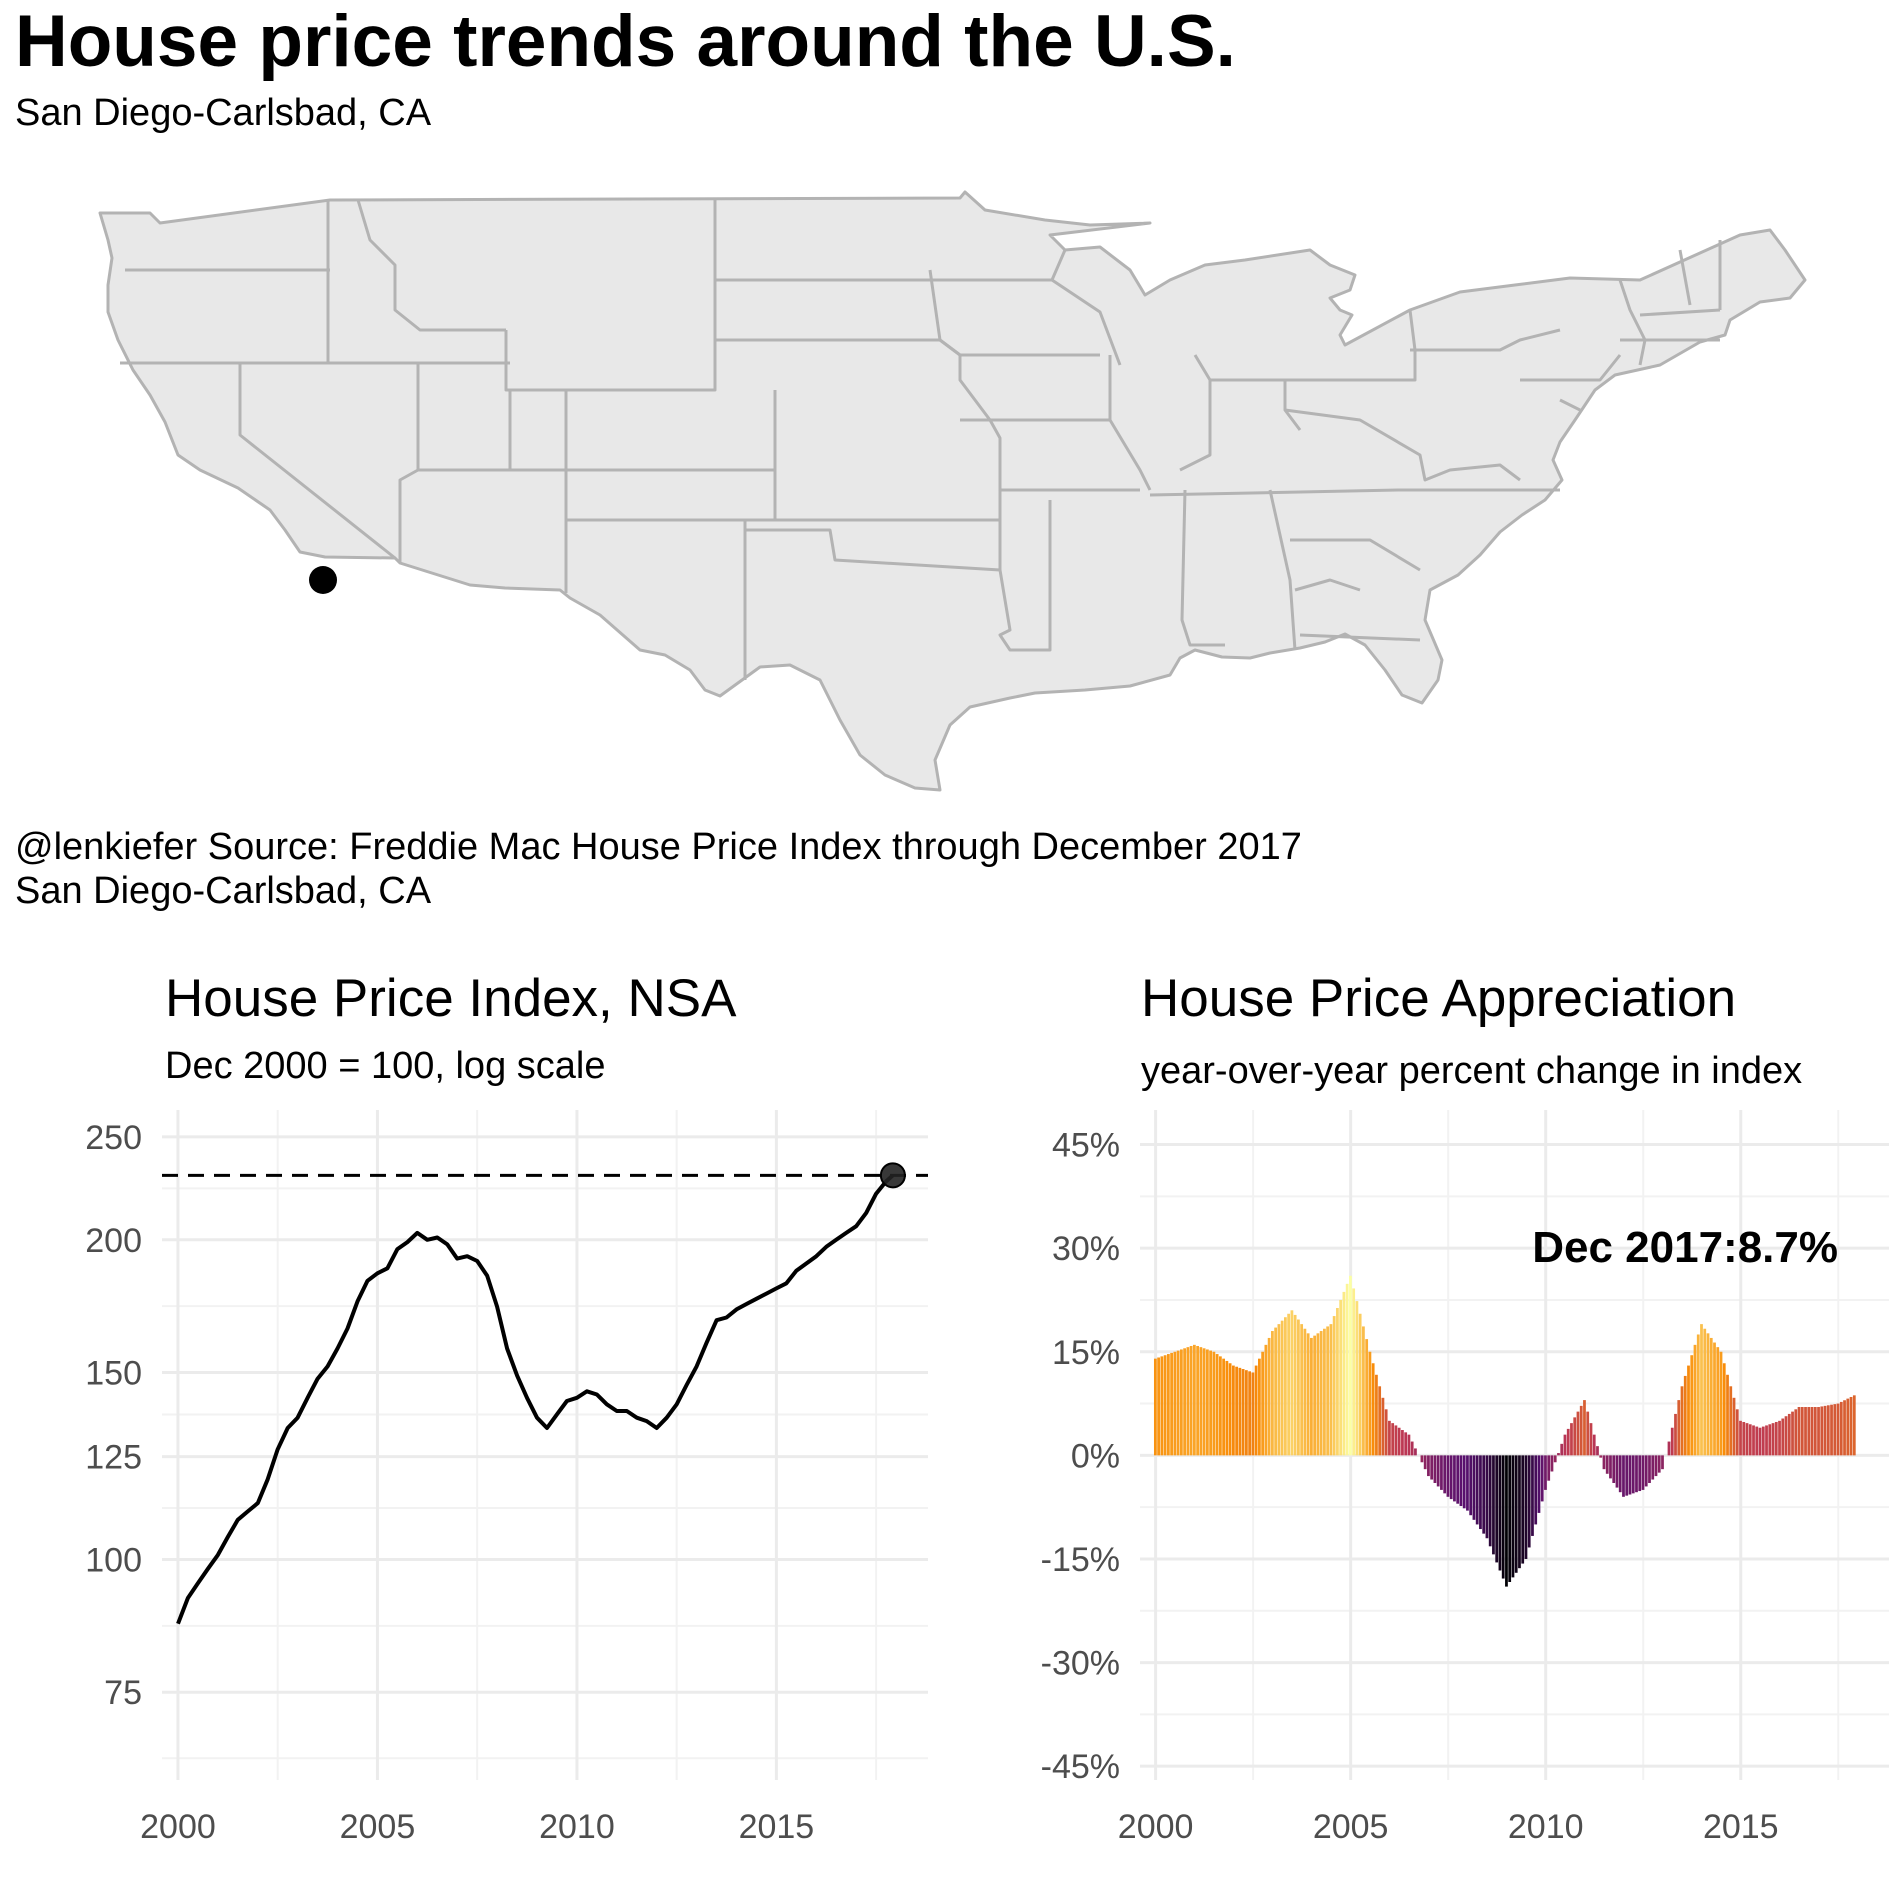 This screenshot has height=1889, width=1889. Describe the element at coordinates (323, 580) in the screenshot. I see `location-marker` at that location.